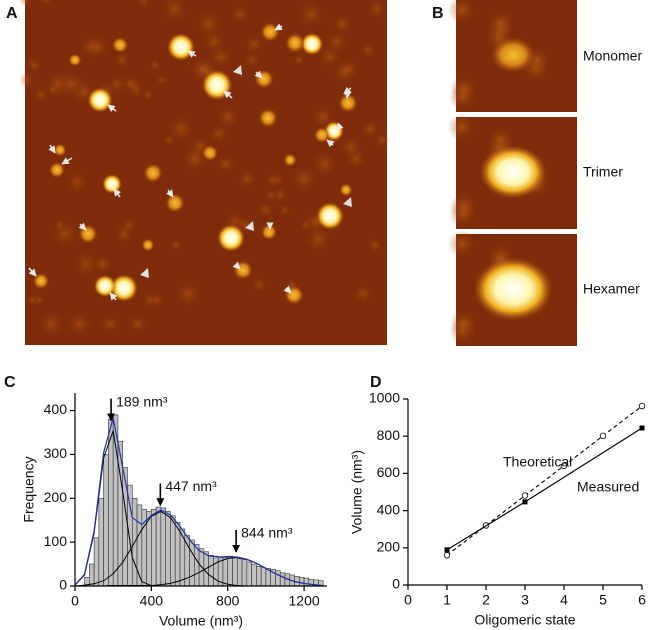 The height and width of the screenshot is (630, 650). I want to click on panel-label: C, so click(10, 382).